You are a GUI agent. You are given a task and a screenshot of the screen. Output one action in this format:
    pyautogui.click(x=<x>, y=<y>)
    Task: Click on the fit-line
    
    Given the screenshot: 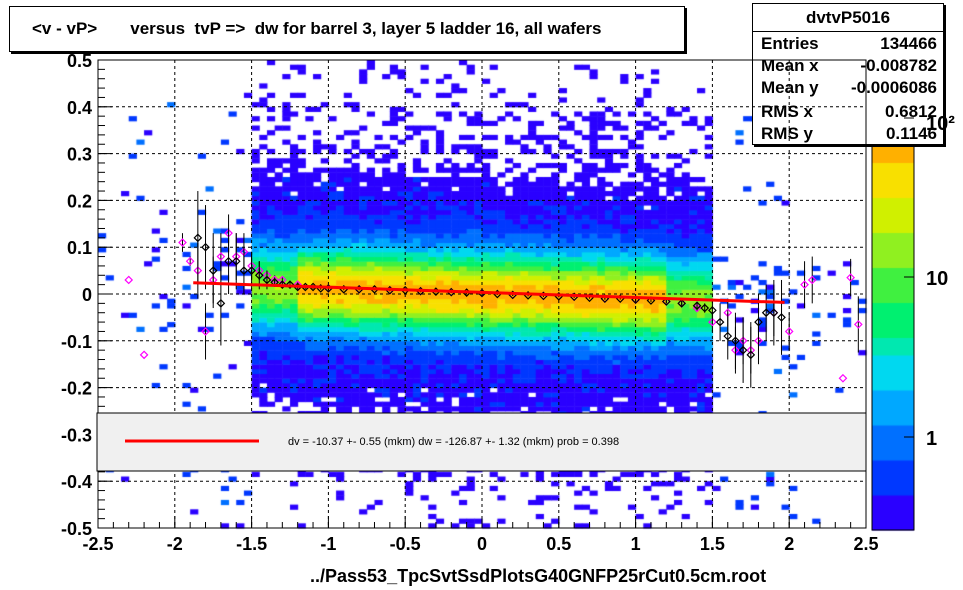 What is the action you would take?
    pyautogui.click(x=489, y=292)
    